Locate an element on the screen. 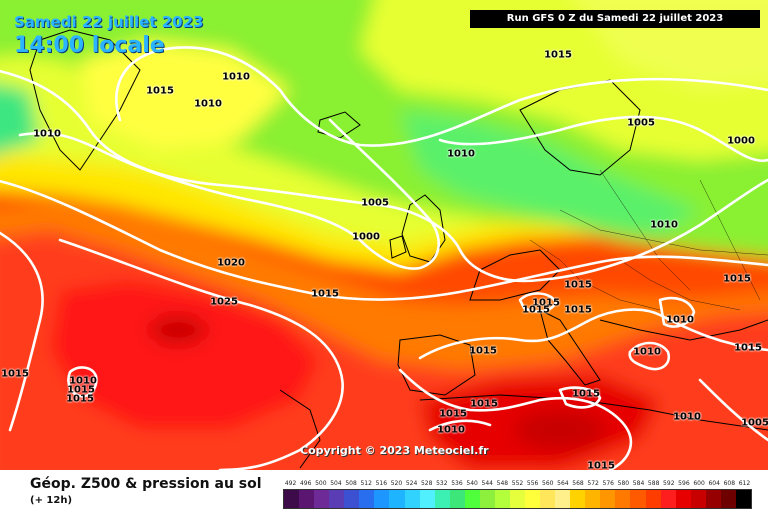  legend-label: 520 is located at coordinates (396, 483).